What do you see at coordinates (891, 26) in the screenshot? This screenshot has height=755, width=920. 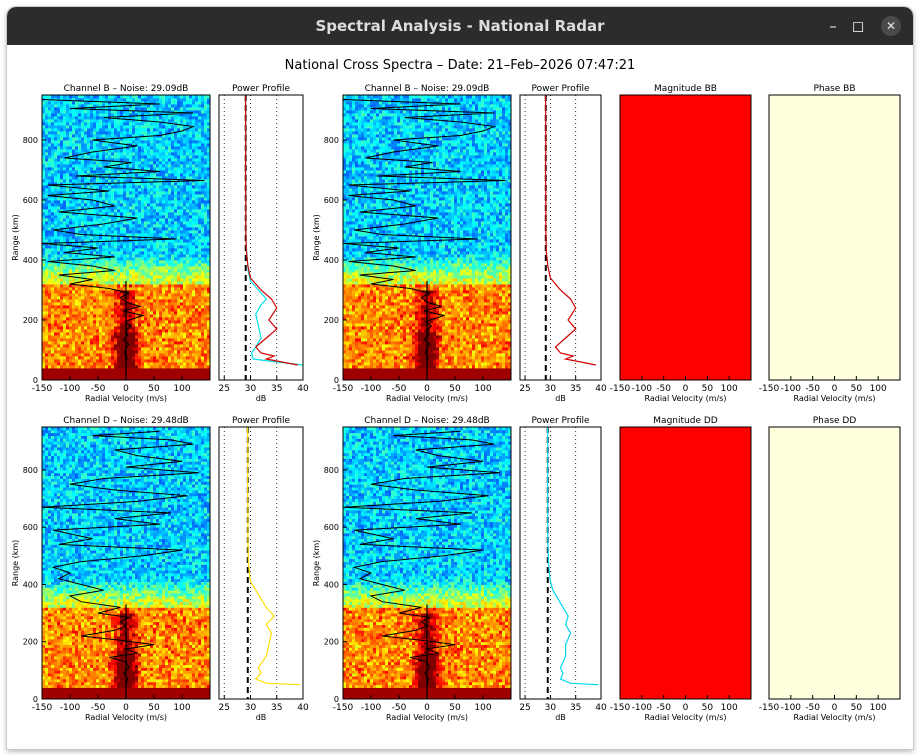 I see `close-icon: ✕` at bounding box center [891, 26].